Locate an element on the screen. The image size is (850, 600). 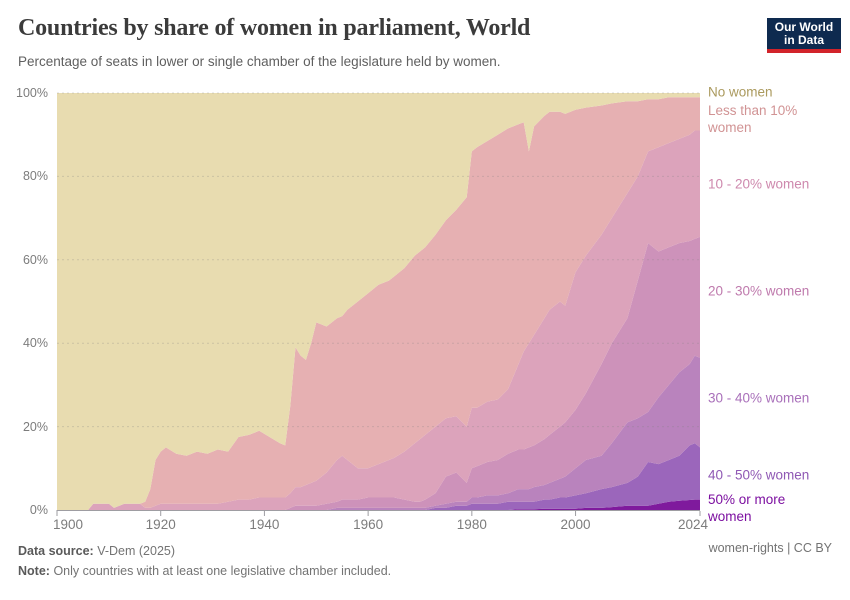
legend-item-less-than-10-women: Less than 10% women is located at coordinates (753, 118).